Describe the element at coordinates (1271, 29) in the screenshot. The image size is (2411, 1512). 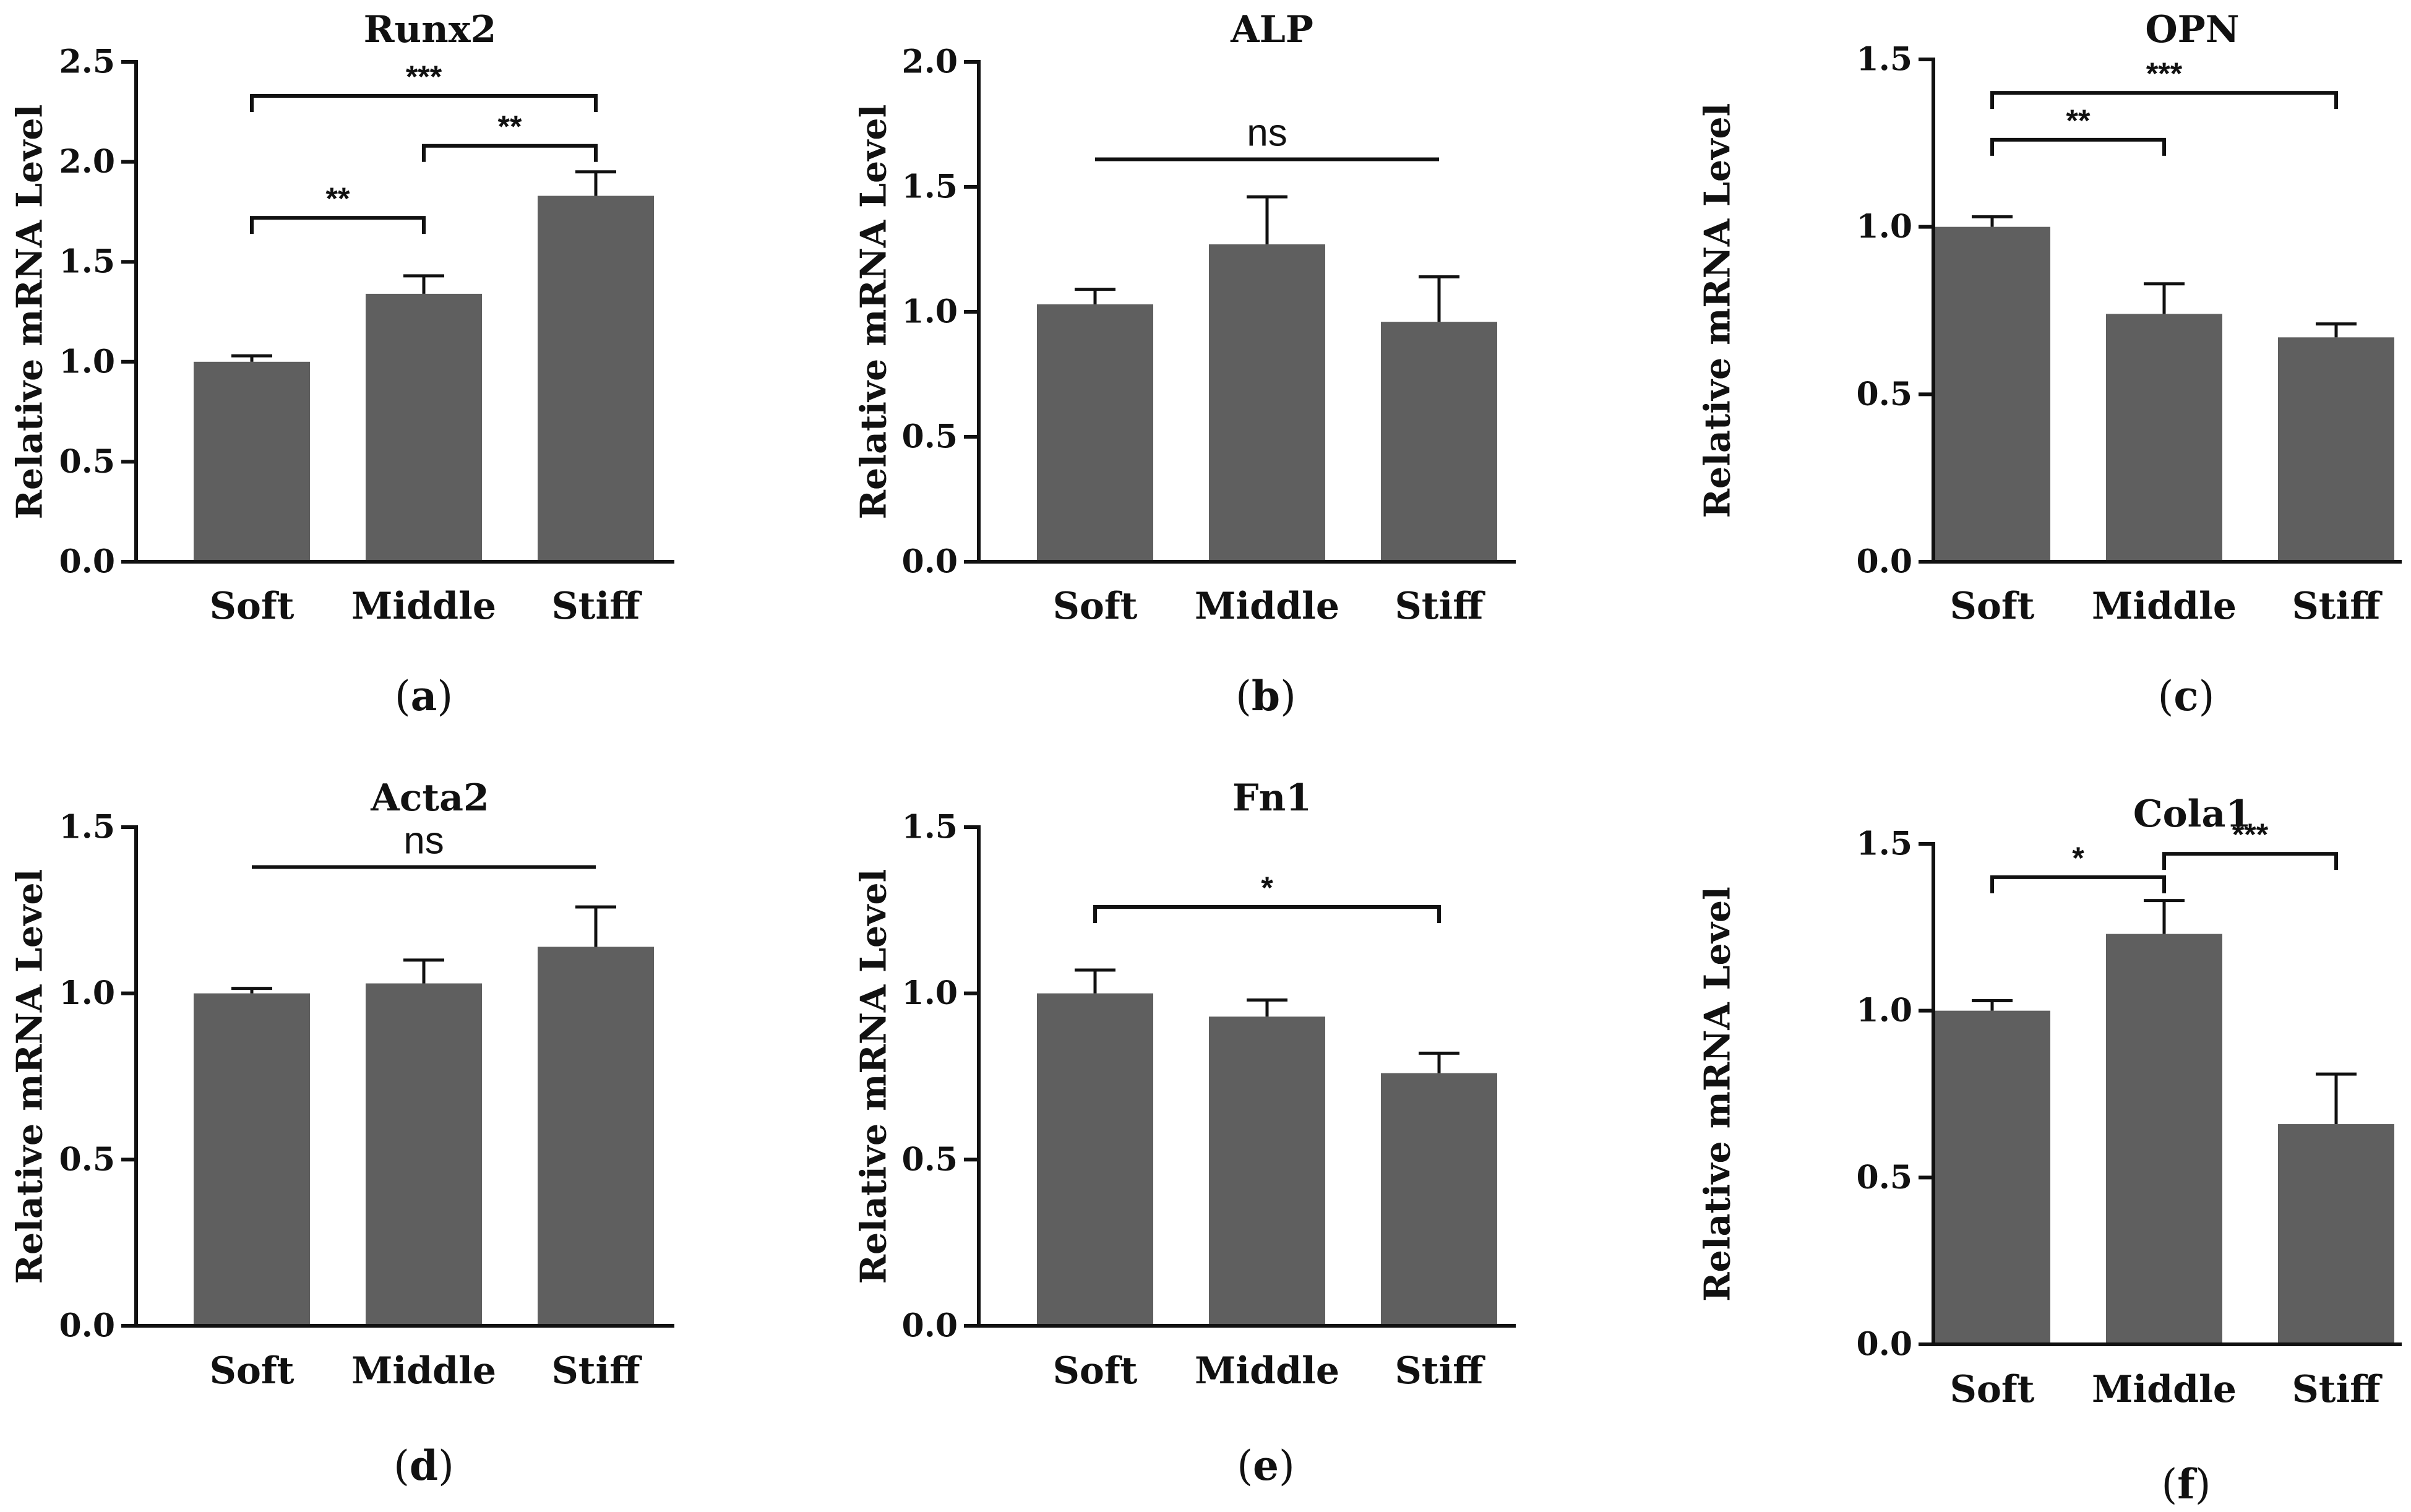
I see `chart-title: ALP` at that location.